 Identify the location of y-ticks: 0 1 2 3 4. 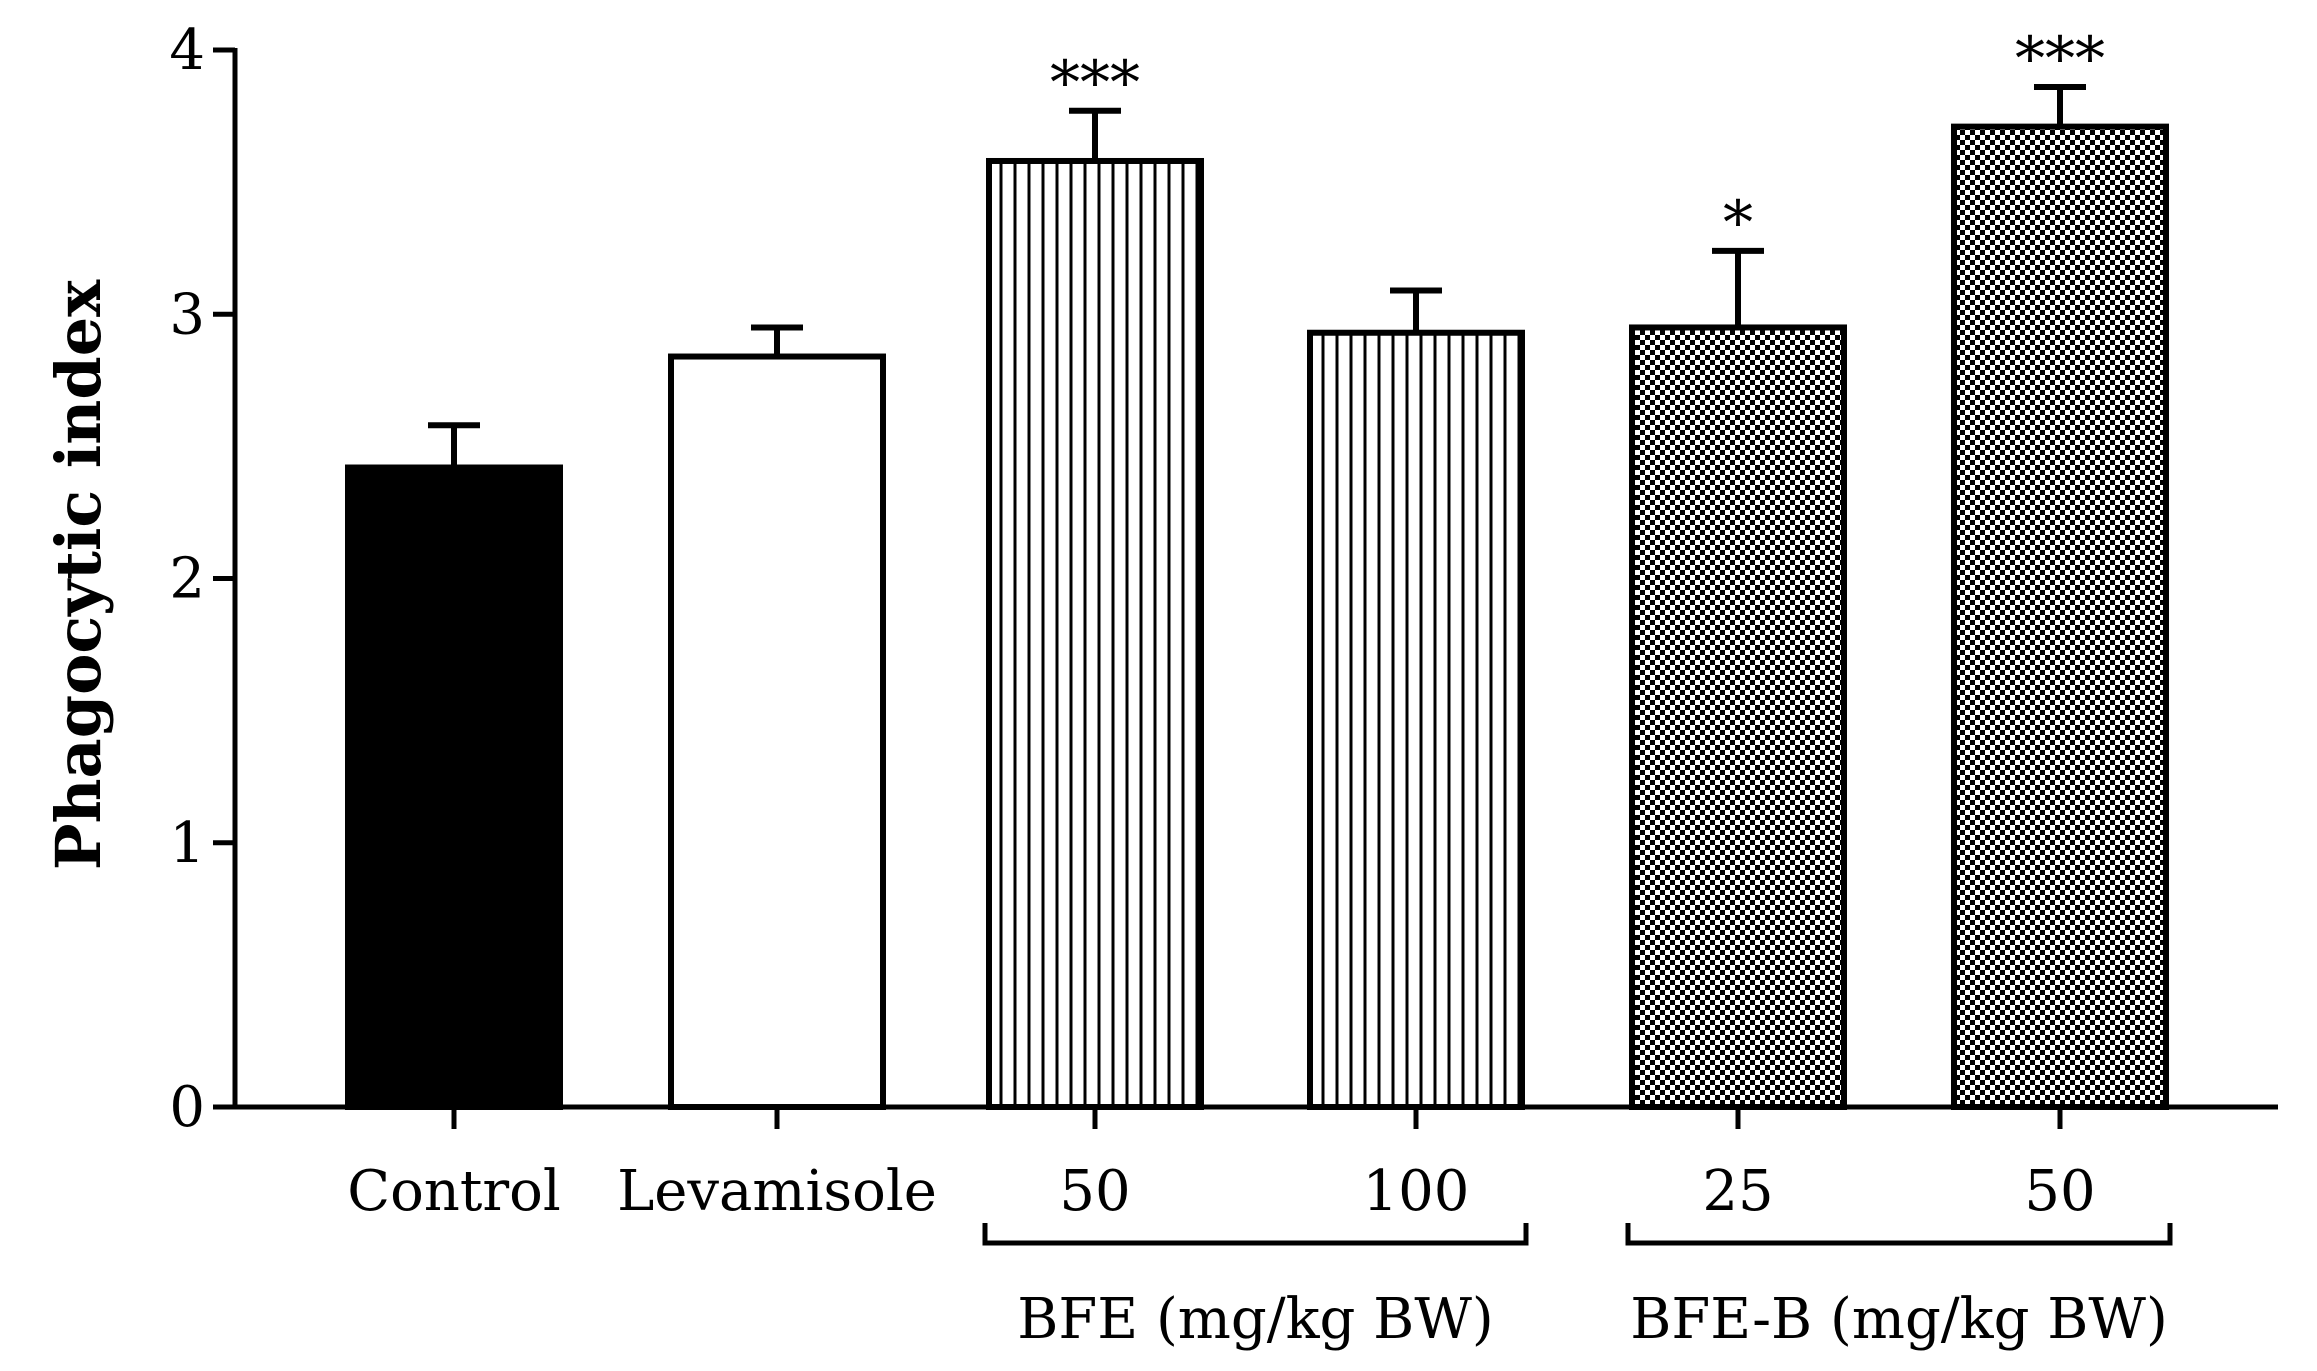
(202, 579).